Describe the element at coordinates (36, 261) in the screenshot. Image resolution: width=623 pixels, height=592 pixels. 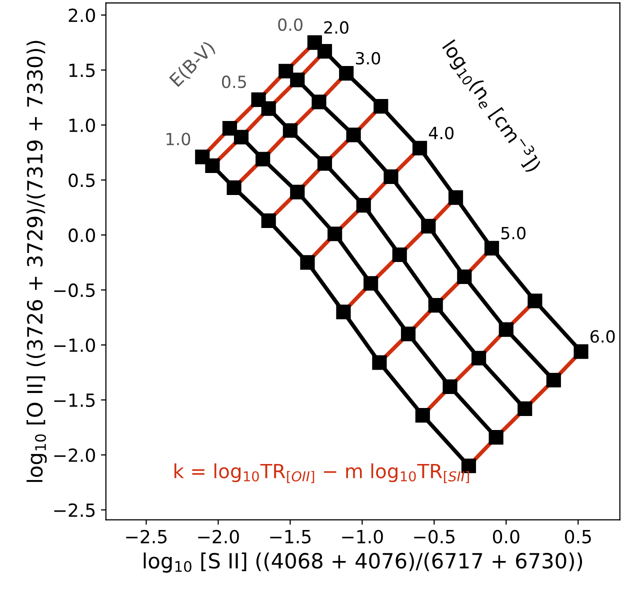
I see `y-axis-title: log$_{10}$ [O II] ((3726 + 3729)/(7319 + 7330))` at that location.